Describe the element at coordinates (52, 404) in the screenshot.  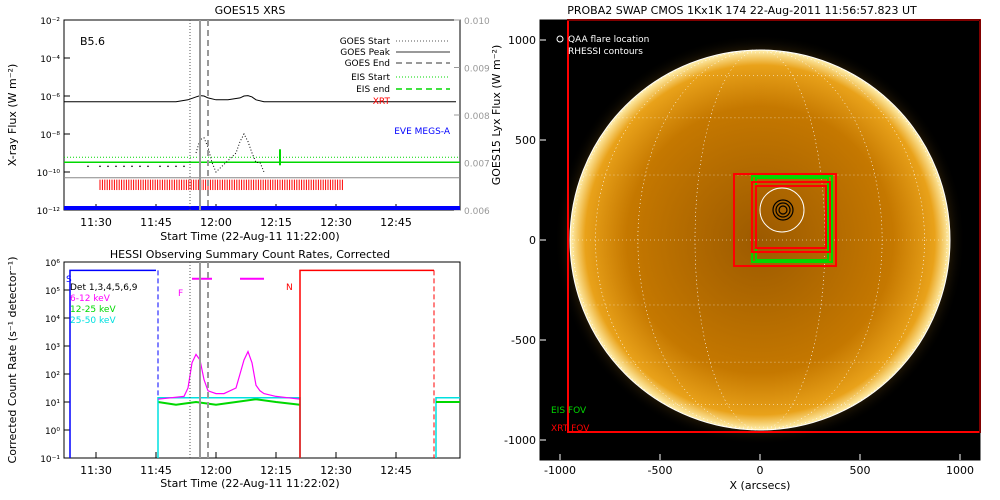
I see `hessi-ytick-label: 10¹` at that location.